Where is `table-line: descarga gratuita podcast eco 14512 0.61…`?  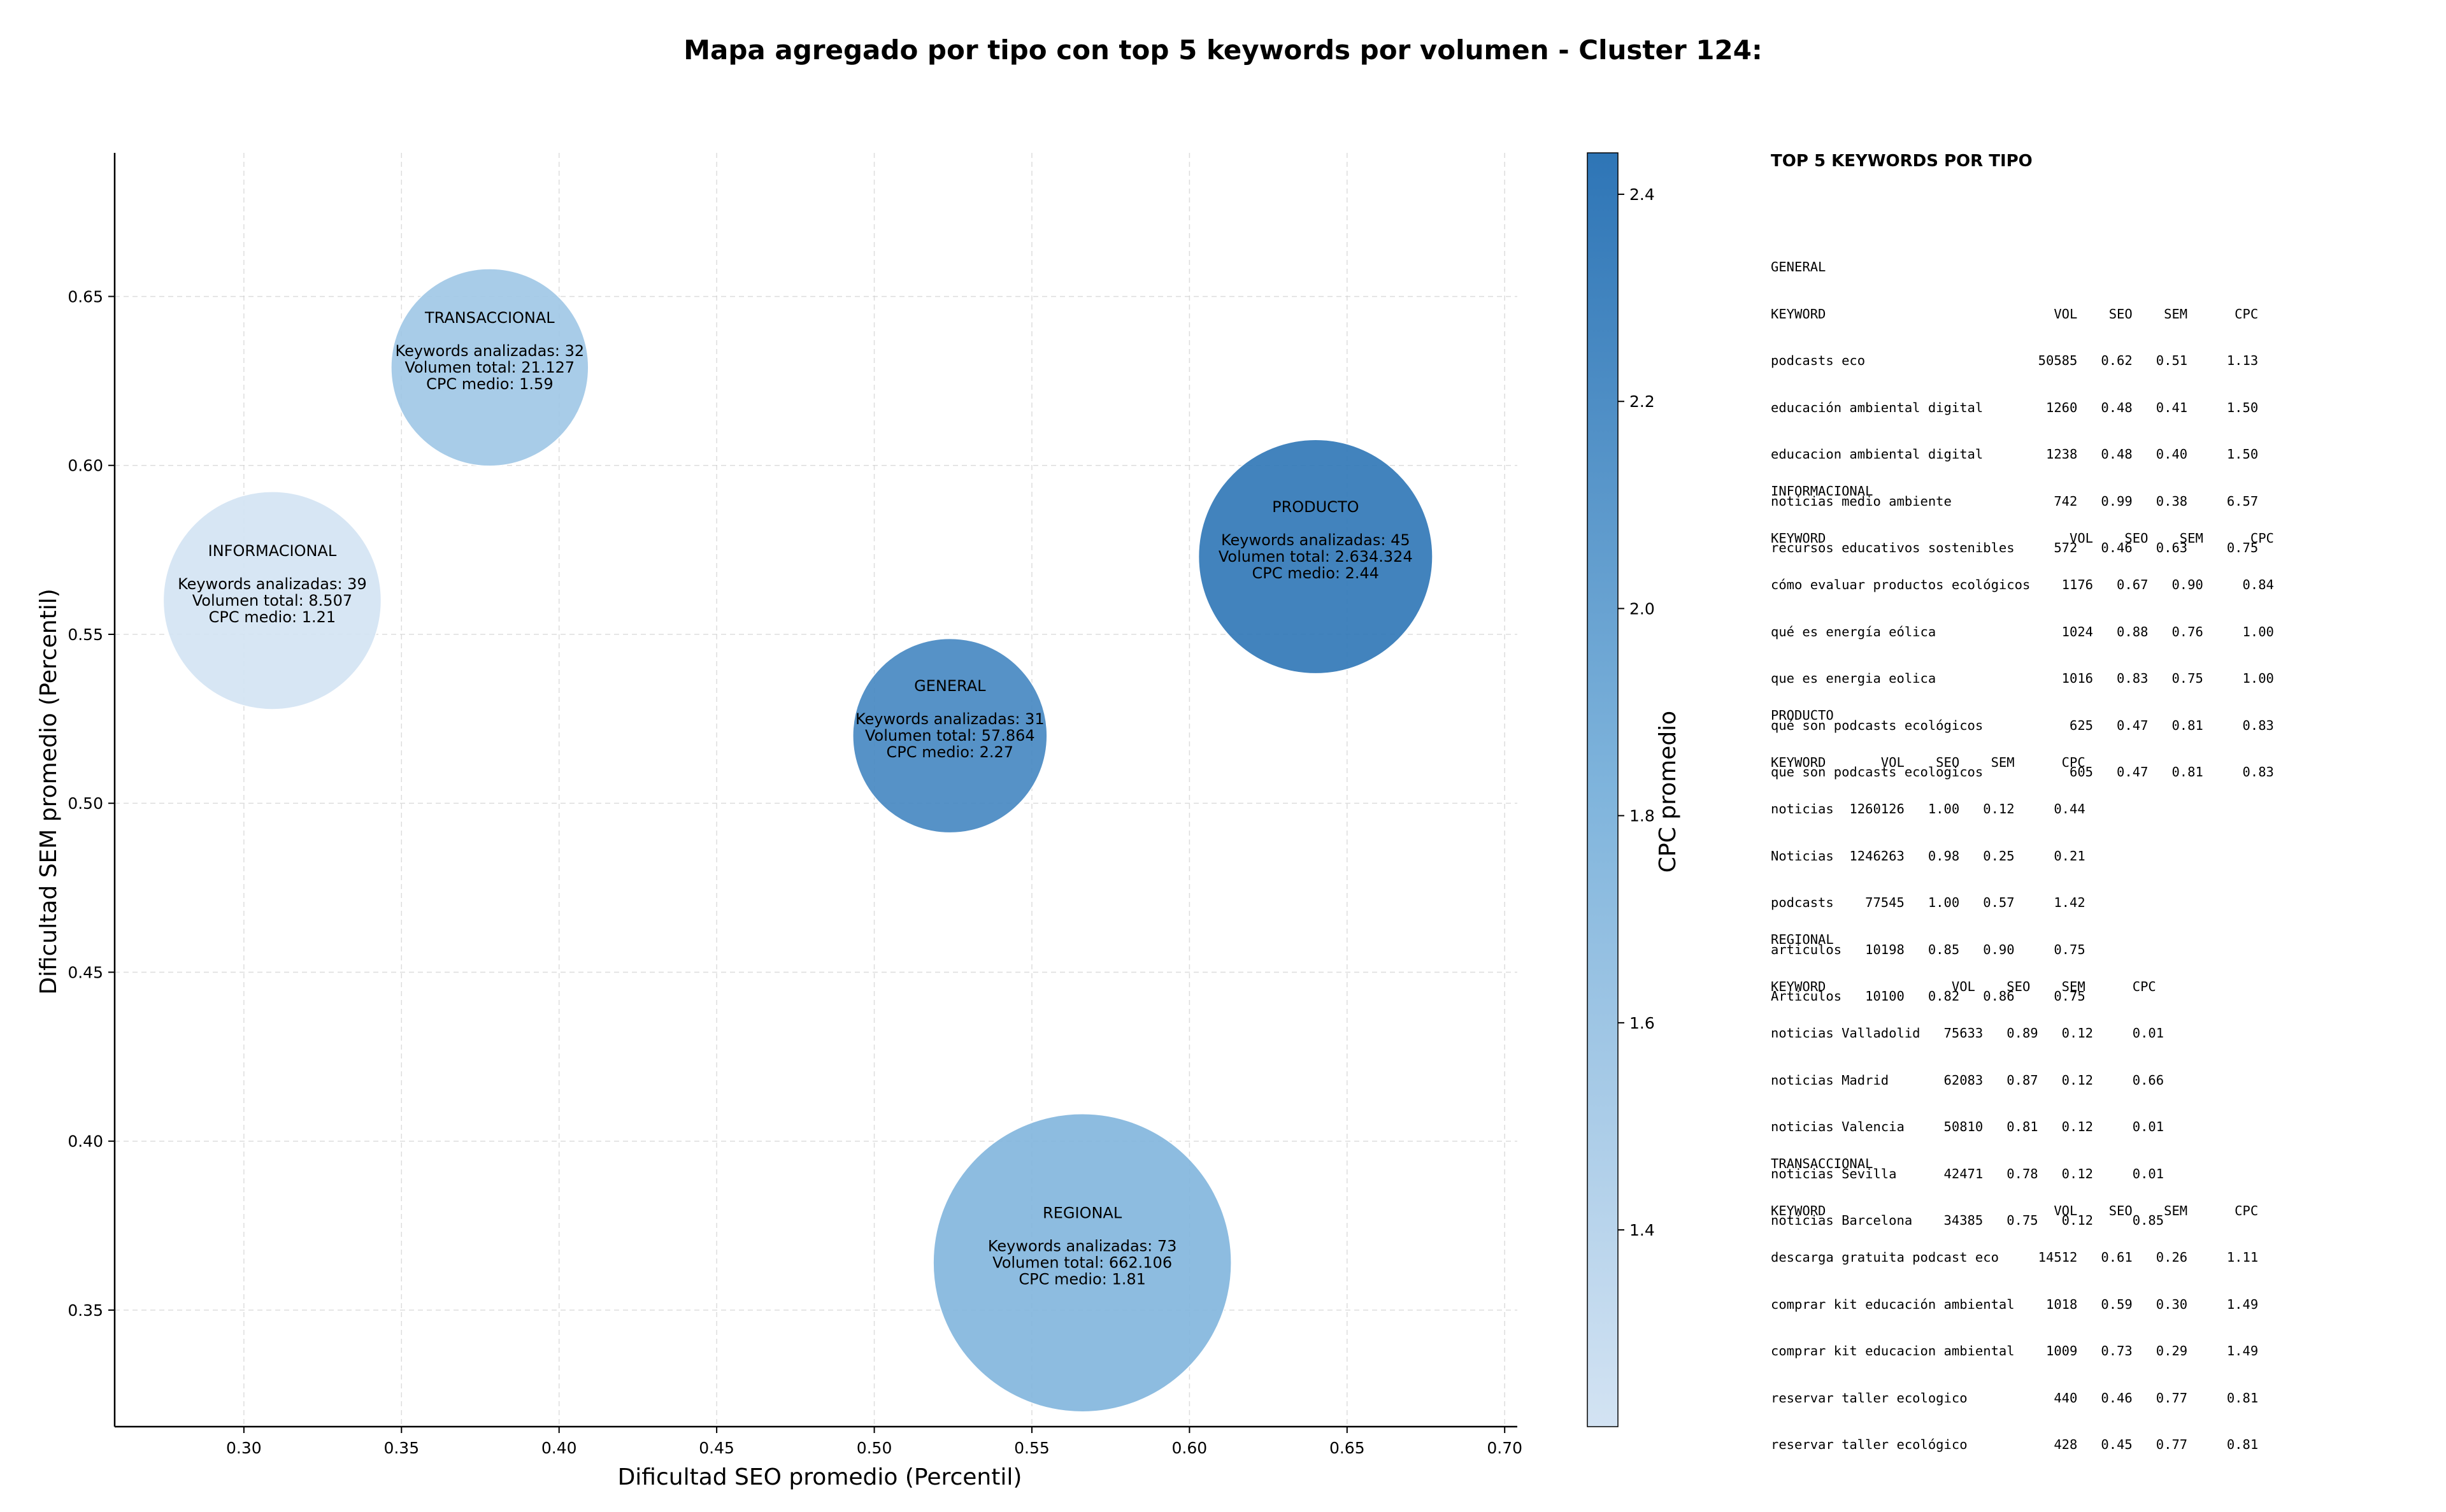
table-line: descarga gratuita podcast eco 14512 0.61… is located at coordinates (2015, 1257).